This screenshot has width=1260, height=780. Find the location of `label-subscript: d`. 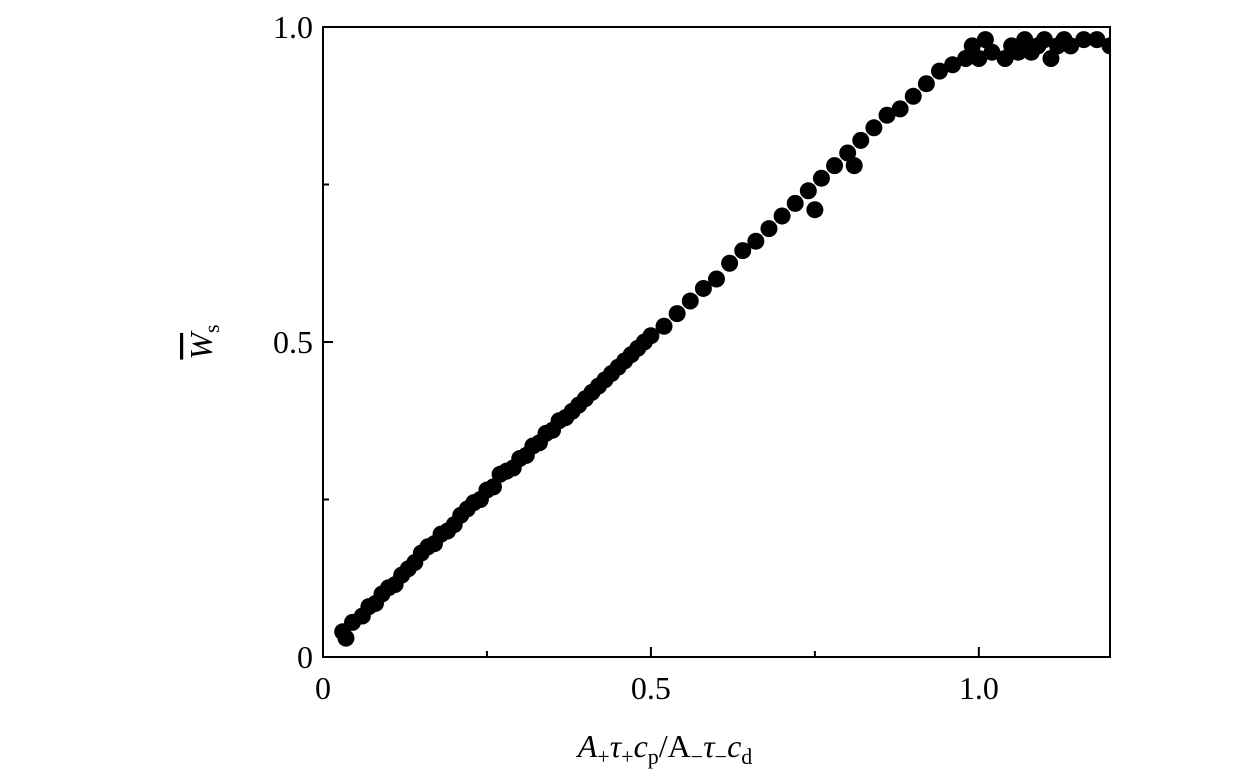

label-subscript: d is located at coordinates (746, 756).